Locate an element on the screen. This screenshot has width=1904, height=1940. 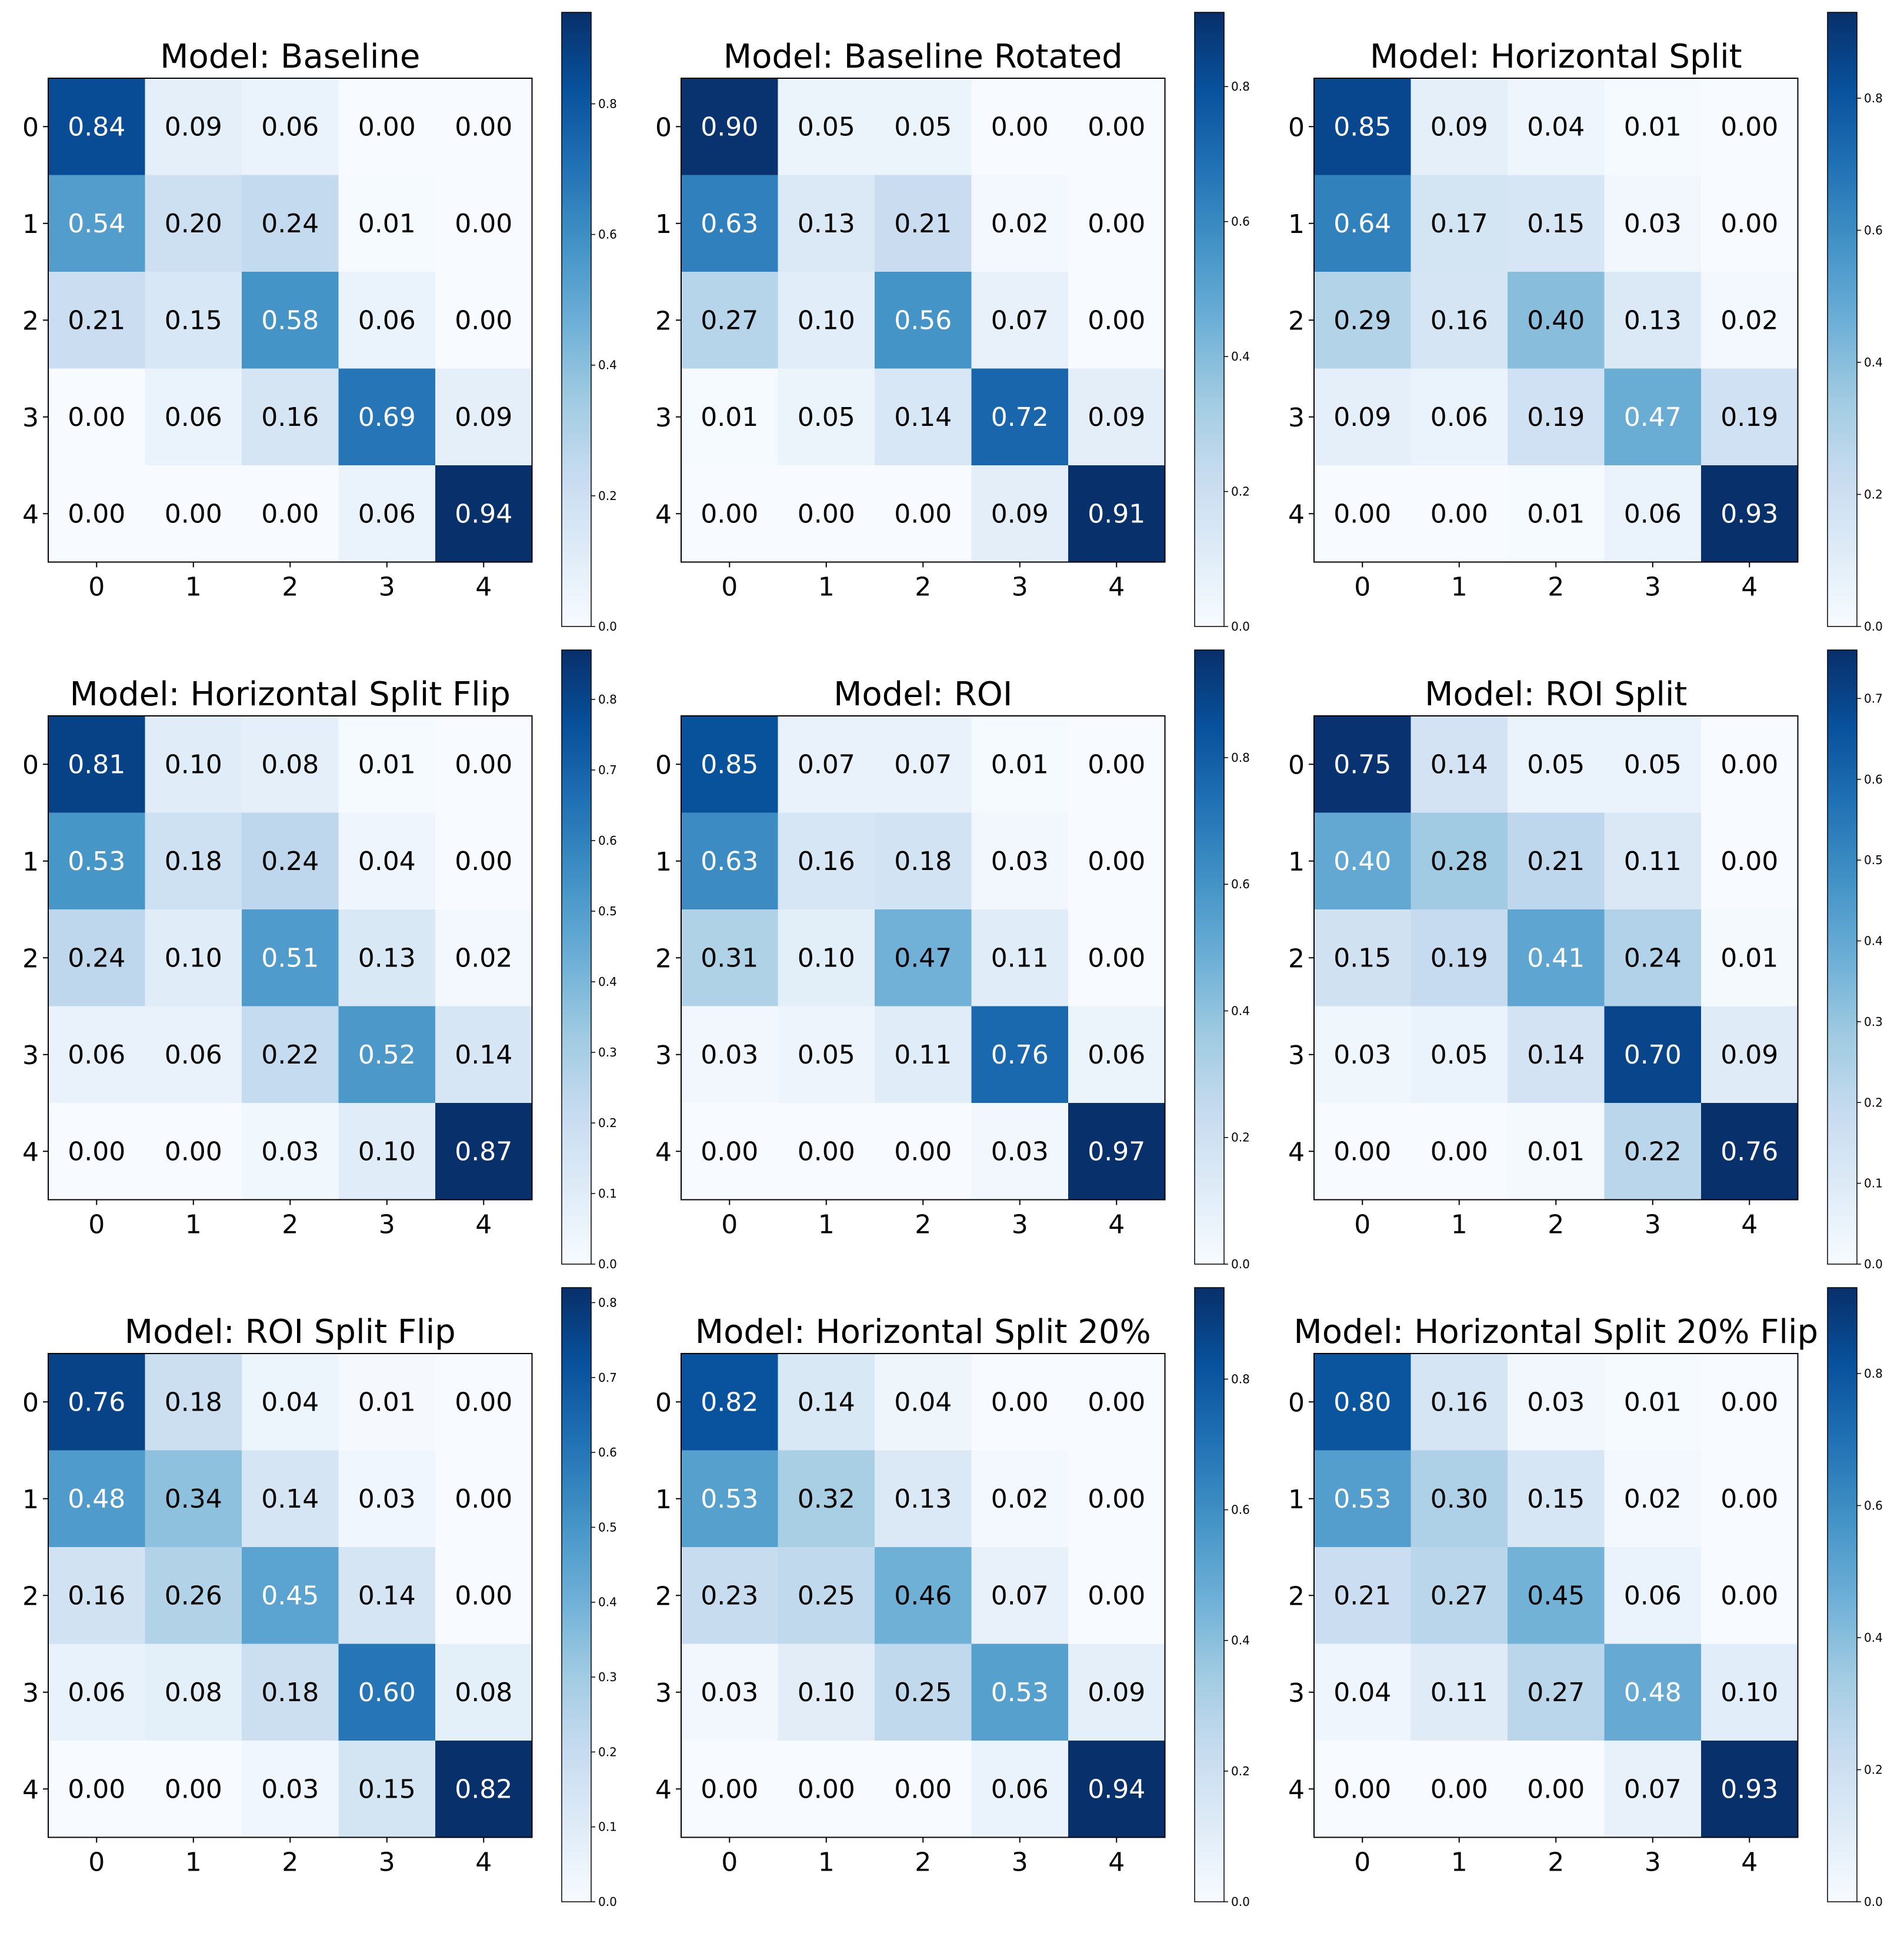
colorbar-tick-label: 0.3 is located at coordinates (607, 1052).